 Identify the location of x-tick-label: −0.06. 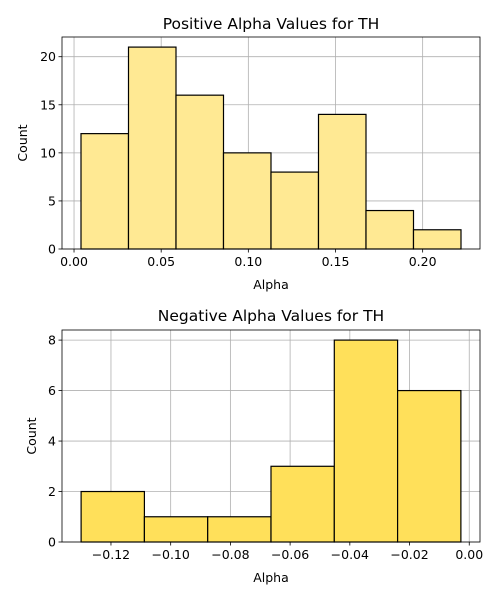
(290, 554).